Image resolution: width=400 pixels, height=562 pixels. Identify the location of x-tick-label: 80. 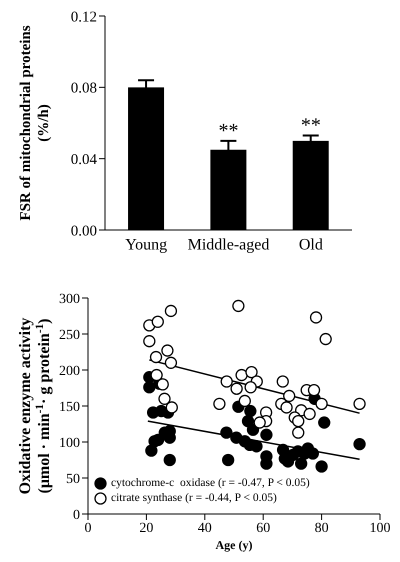
(321, 528).